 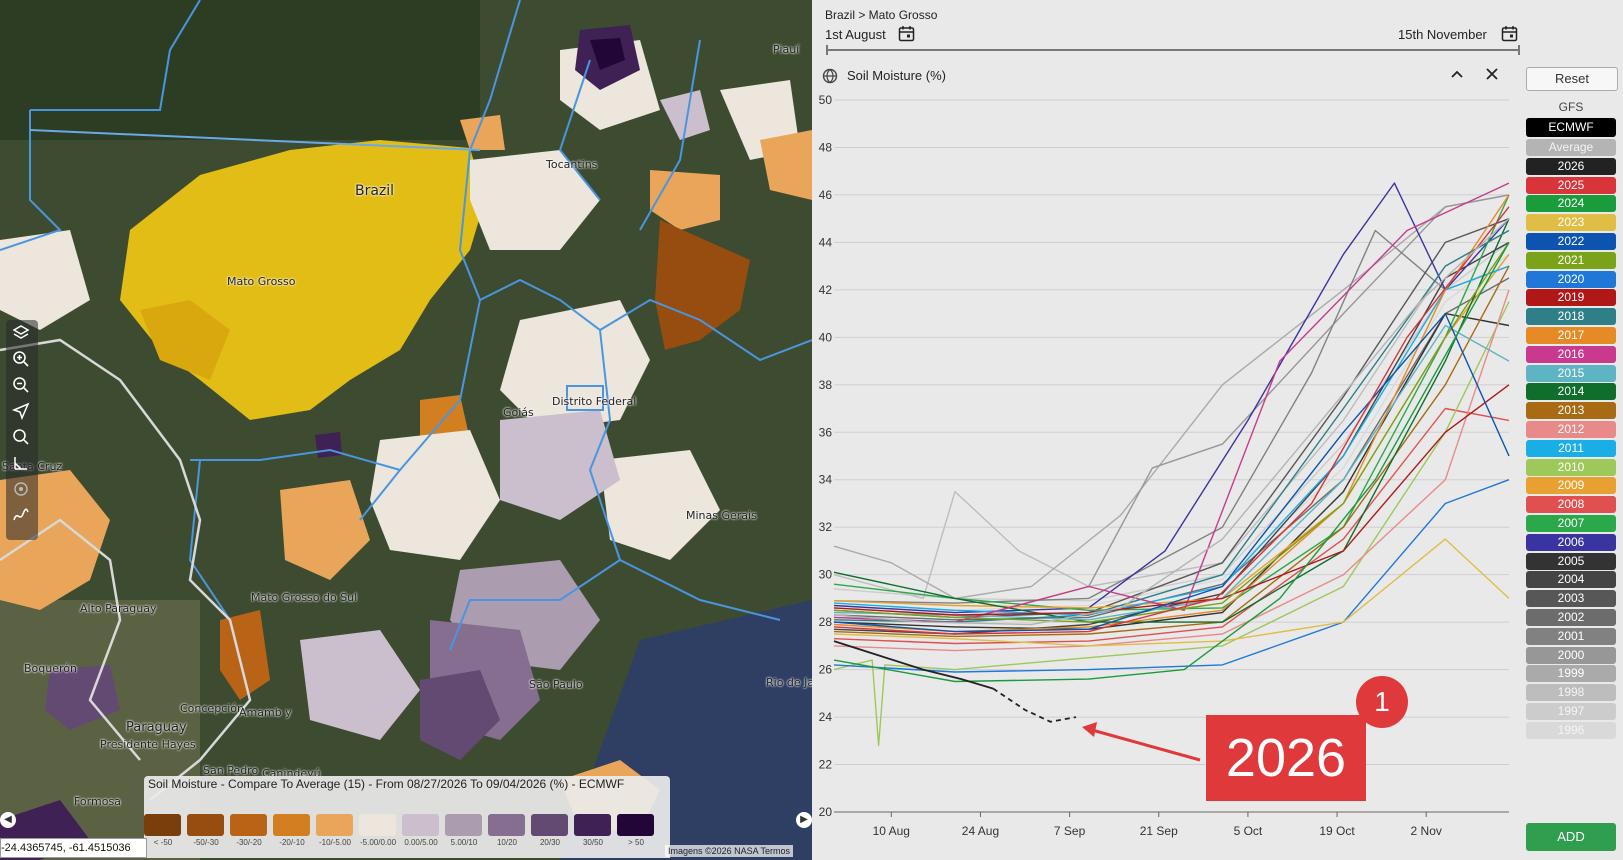 What do you see at coordinates (1571, 335) in the screenshot?
I see `series-toggle-2017: 2017` at bounding box center [1571, 335].